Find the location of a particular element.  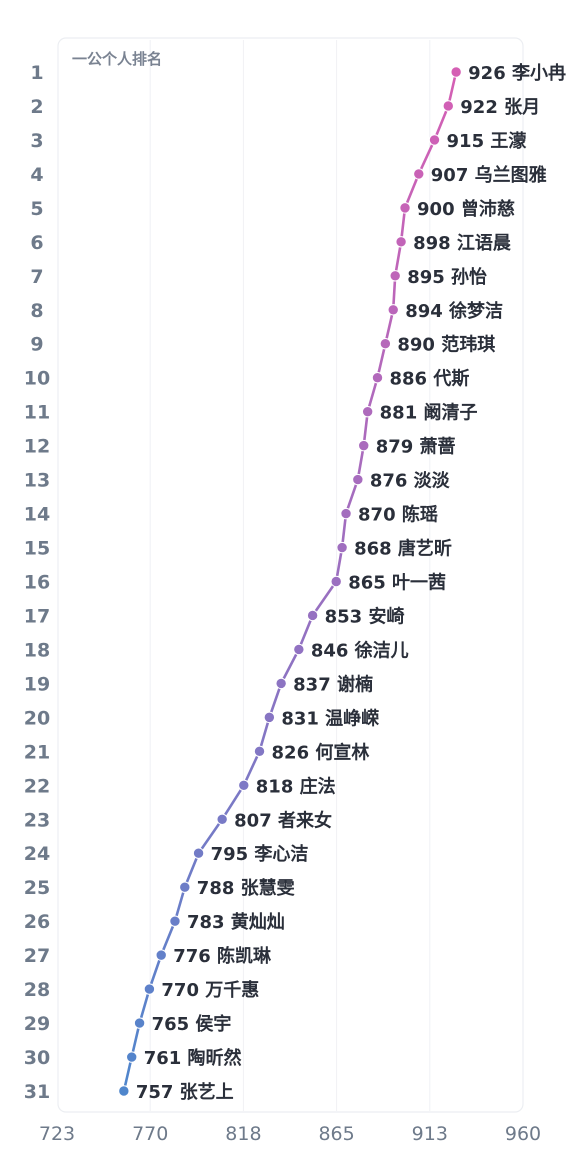

data-label: 881 阚清子 is located at coordinates (429, 413).